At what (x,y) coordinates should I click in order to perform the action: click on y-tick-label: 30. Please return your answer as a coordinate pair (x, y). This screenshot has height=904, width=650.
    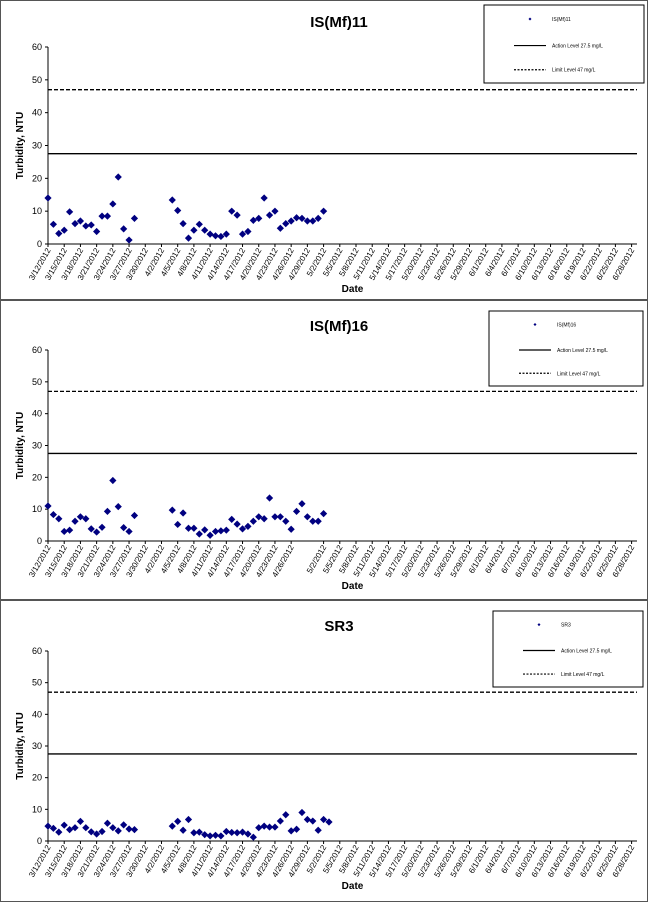
    Looking at the image, I should click on (37, 446).